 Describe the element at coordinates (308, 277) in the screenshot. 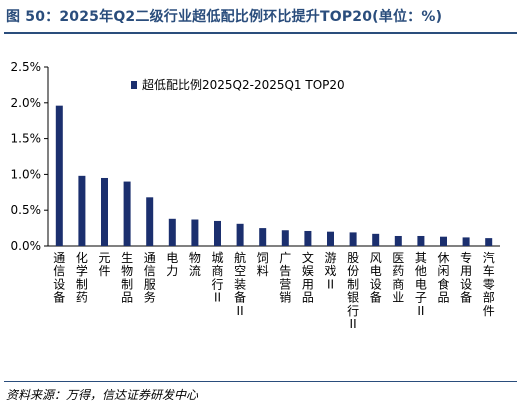

I see `x-tick-label: 文娱用品` at that location.